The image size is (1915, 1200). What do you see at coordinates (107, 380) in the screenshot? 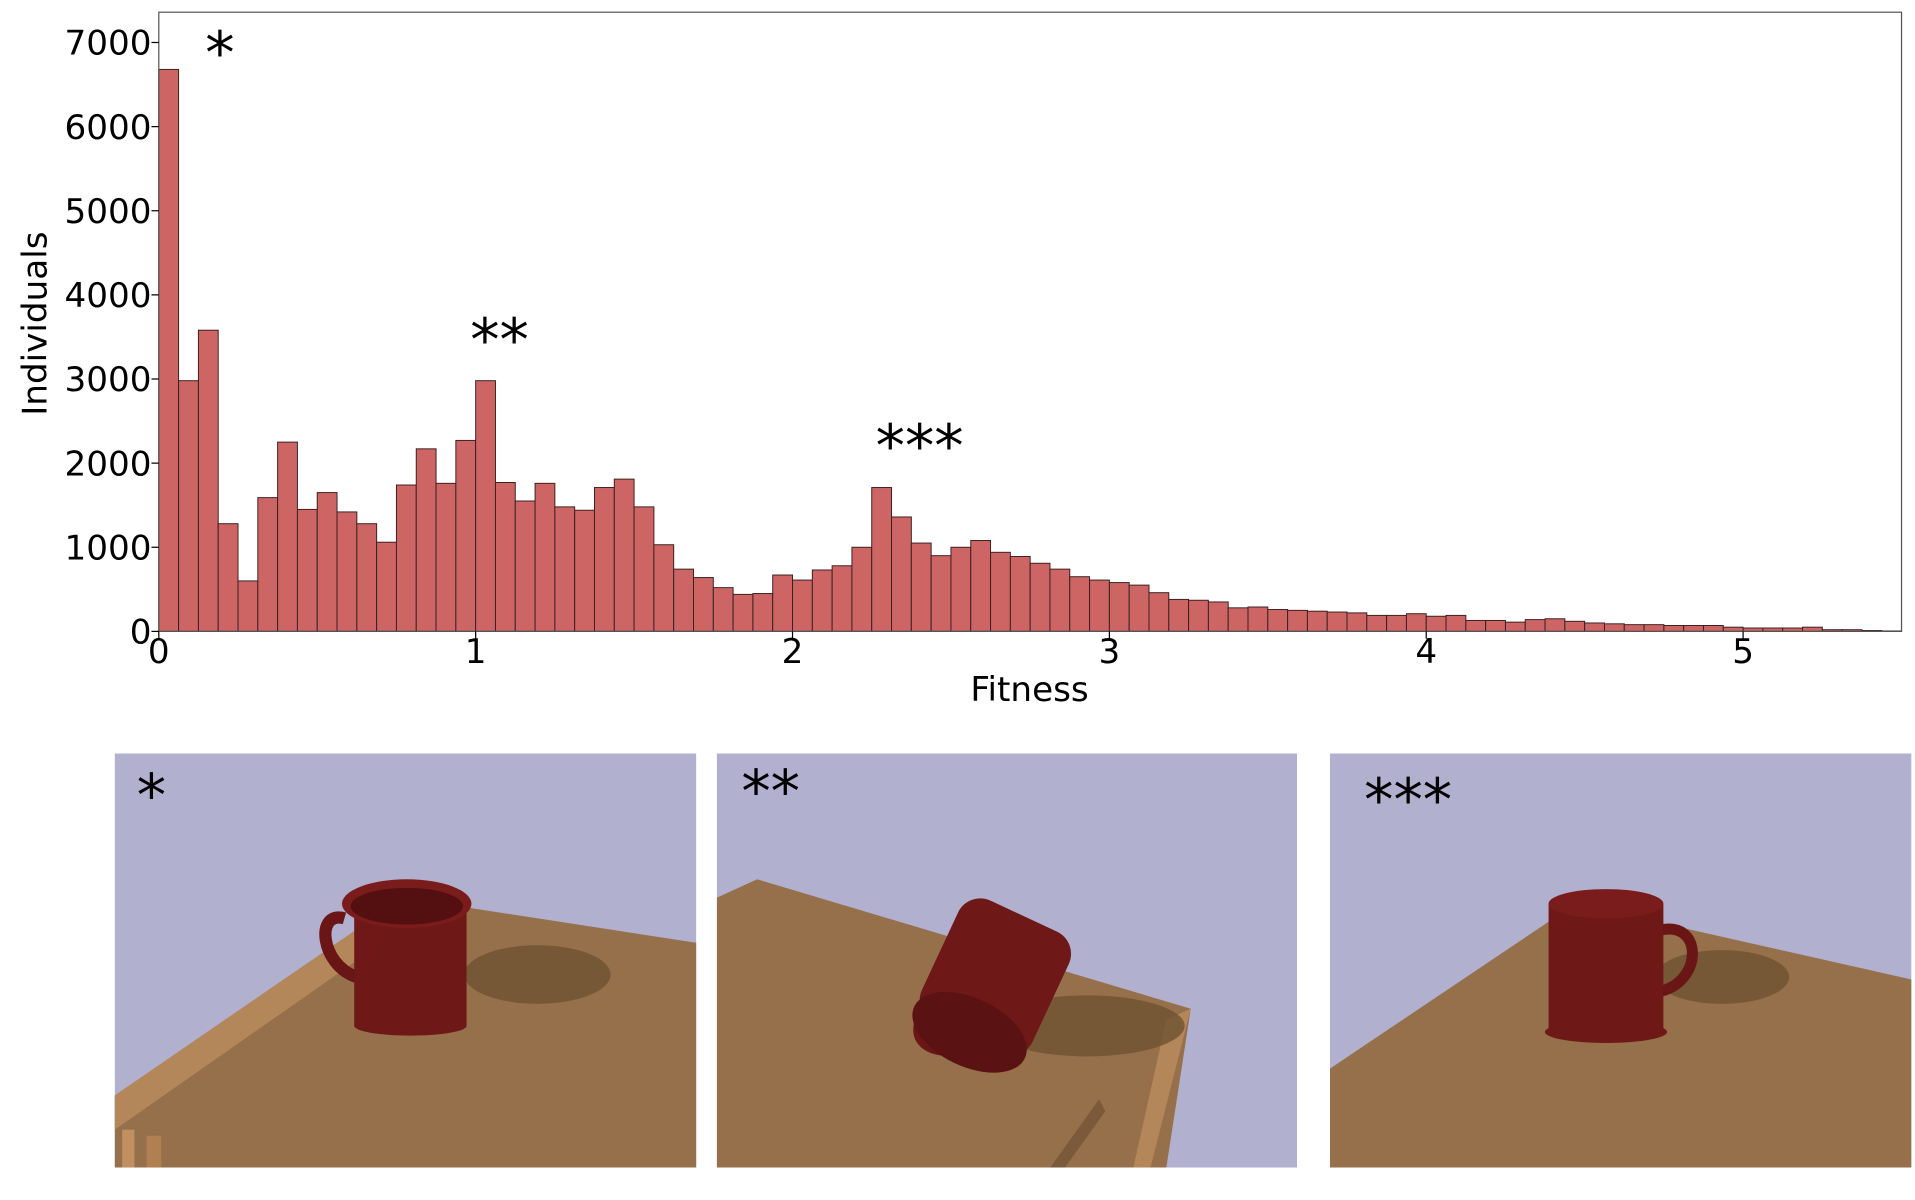
I see `y-tick-label: 3000` at bounding box center [107, 380].